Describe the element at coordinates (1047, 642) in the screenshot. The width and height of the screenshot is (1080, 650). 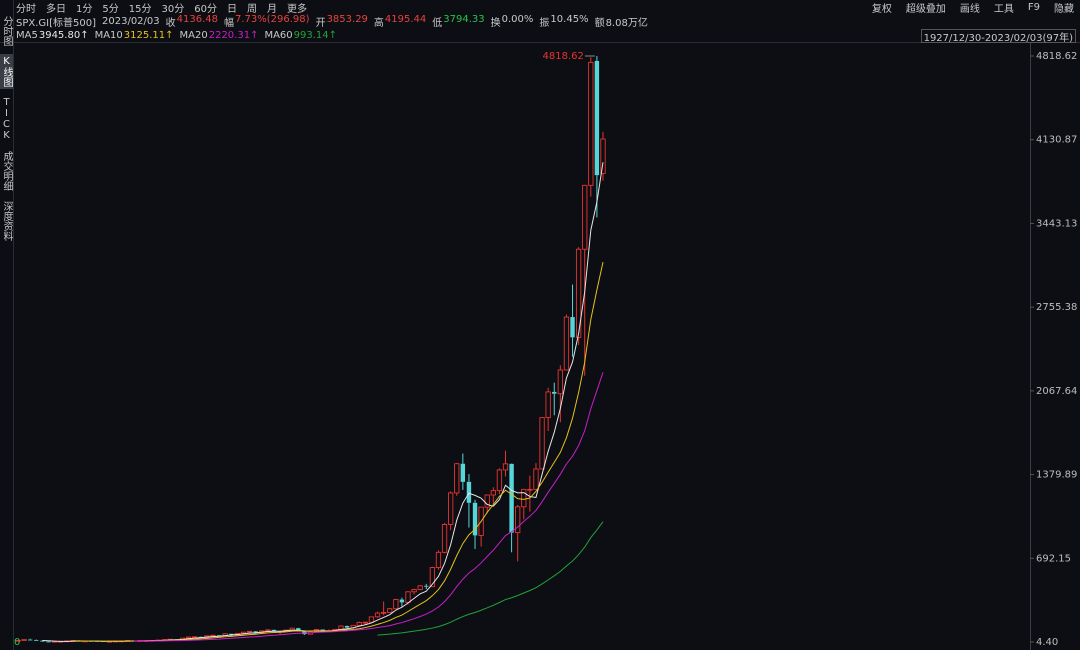
I see `y-tick-label: 4.40` at that location.